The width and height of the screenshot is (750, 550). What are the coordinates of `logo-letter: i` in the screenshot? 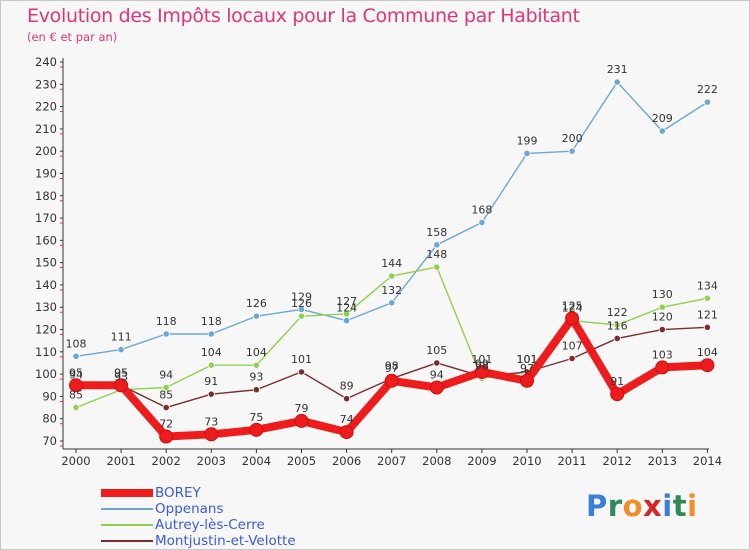 It's located at (667, 506).